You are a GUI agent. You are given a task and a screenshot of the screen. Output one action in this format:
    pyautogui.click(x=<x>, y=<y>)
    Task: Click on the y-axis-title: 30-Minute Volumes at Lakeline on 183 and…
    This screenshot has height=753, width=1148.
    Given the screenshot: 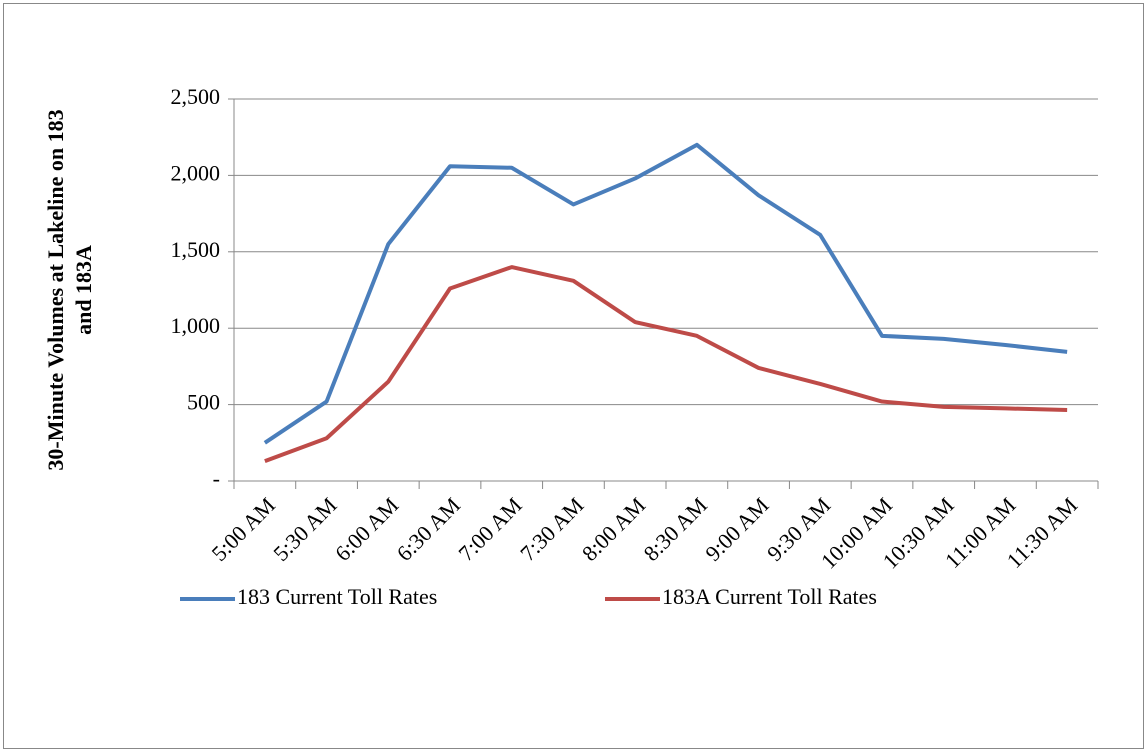 What is the action you would take?
    pyautogui.click(x=69, y=289)
    